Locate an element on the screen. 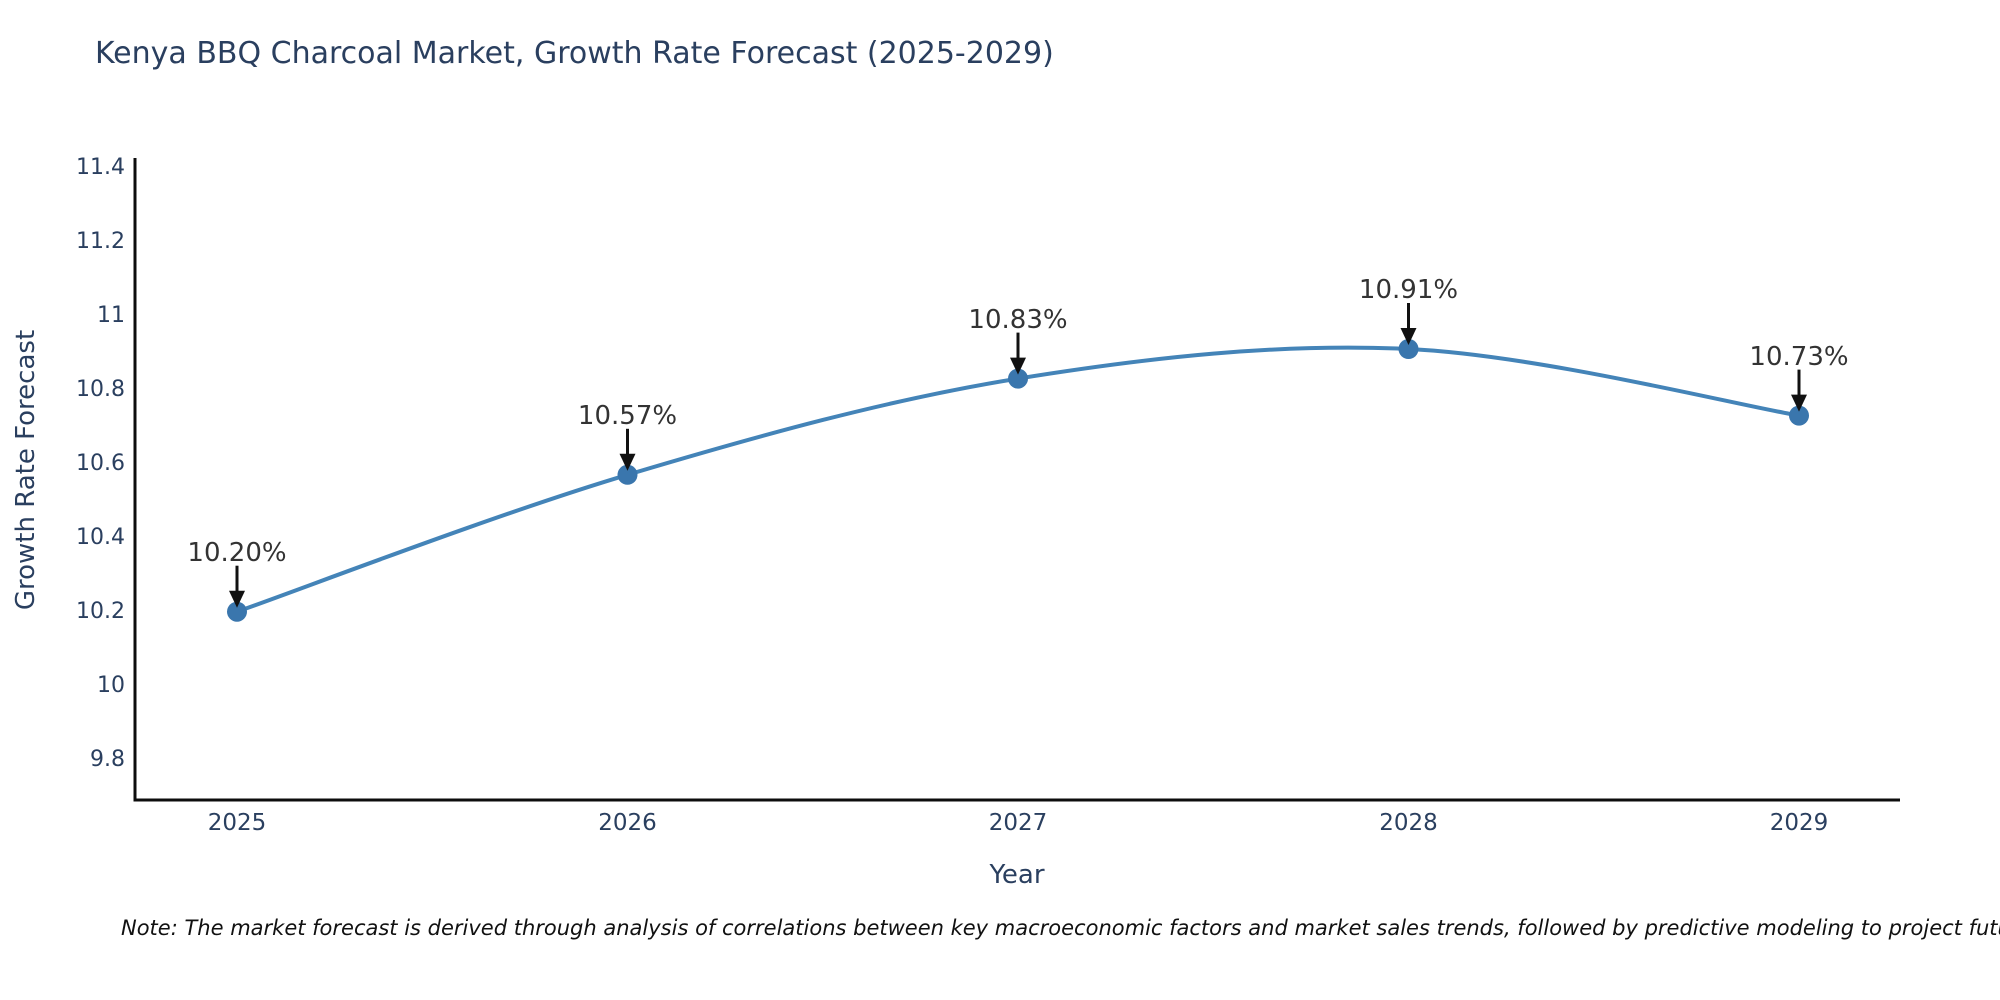 The width and height of the screenshot is (2000, 1000). y-tick-label: 11 is located at coordinates (111, 315).